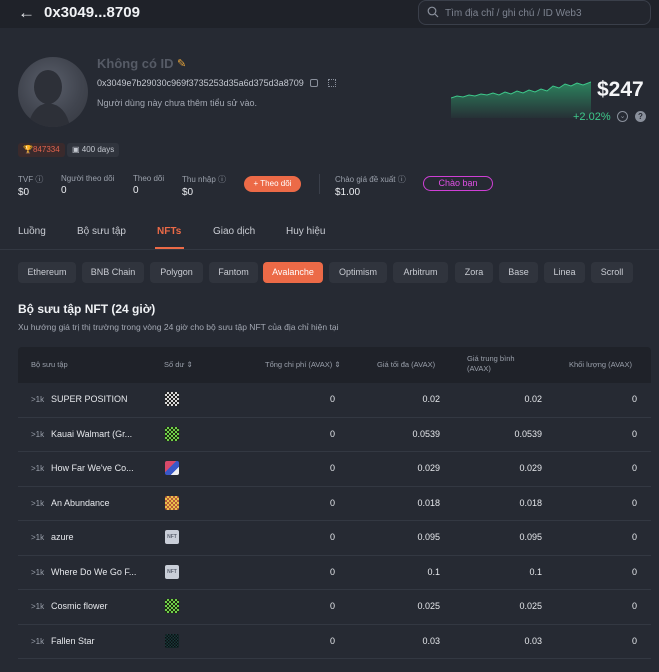  Describe the element at coordinates (169, 248) in the screenshot. I see `active-tab-indicator` at that location.